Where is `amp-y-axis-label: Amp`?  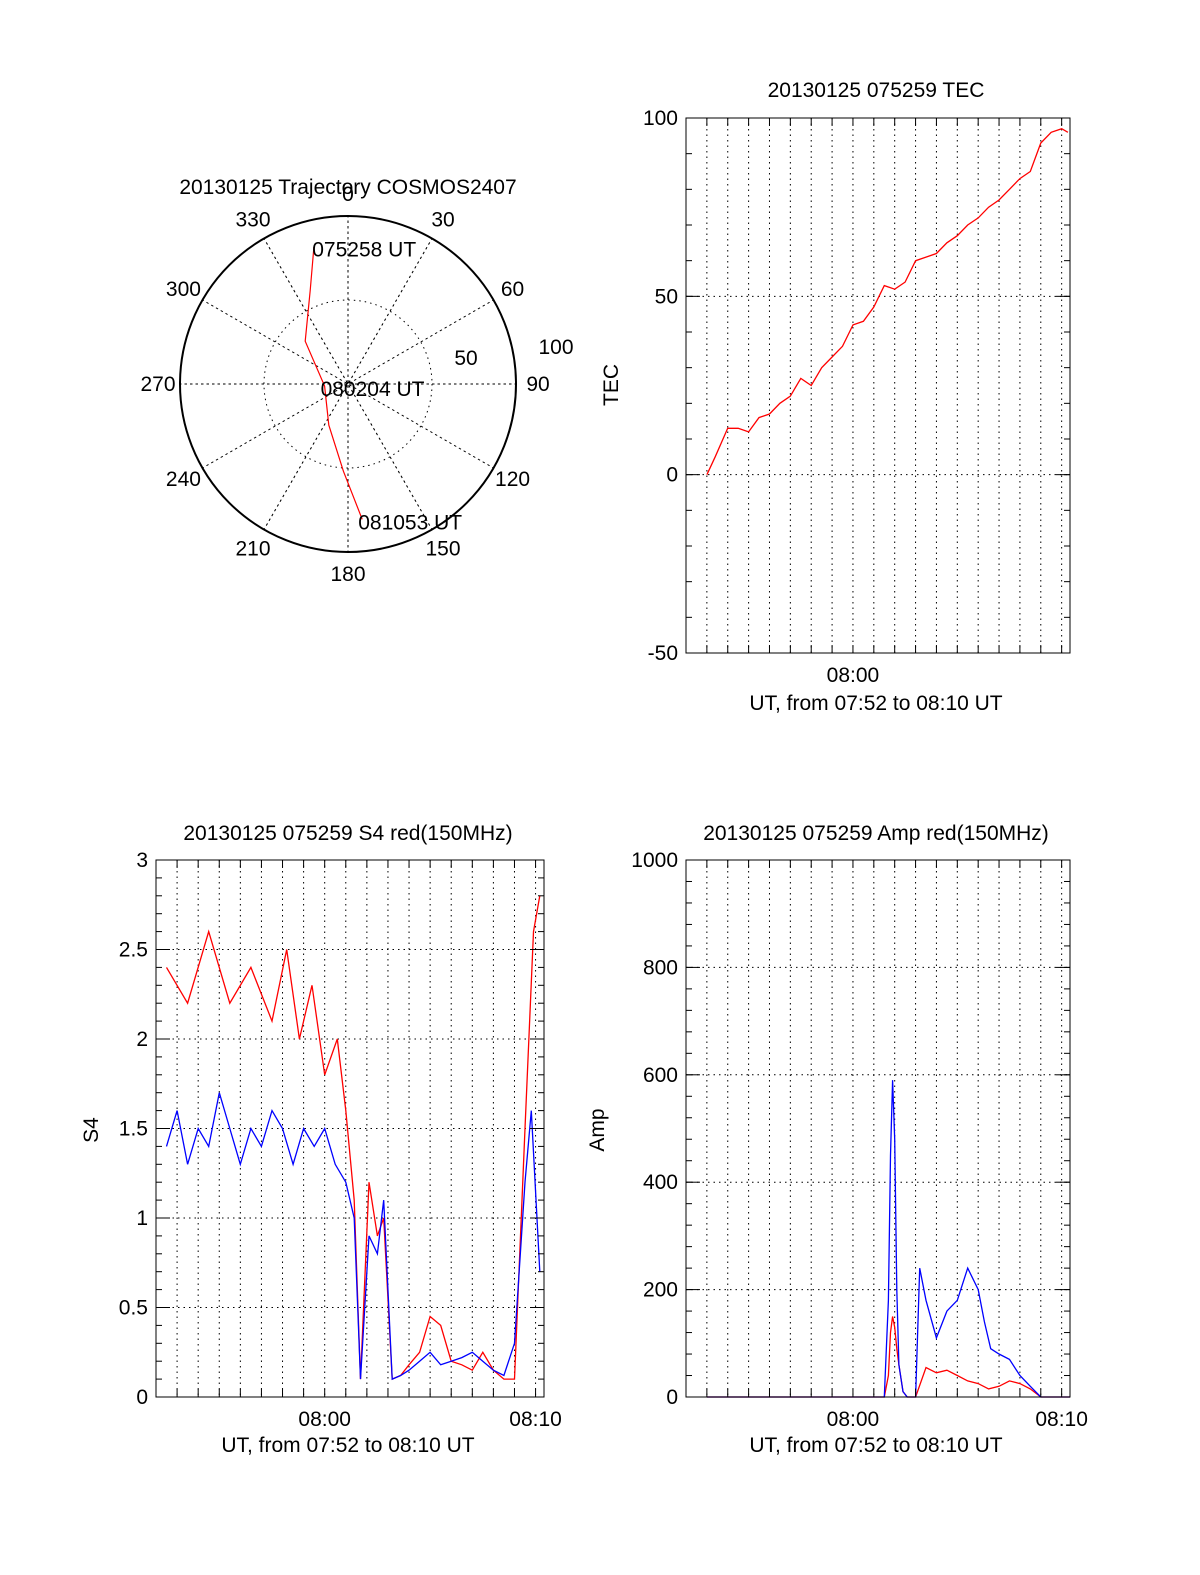 amp-y-axis-label: Amp is located at coordinates (597, 1129).